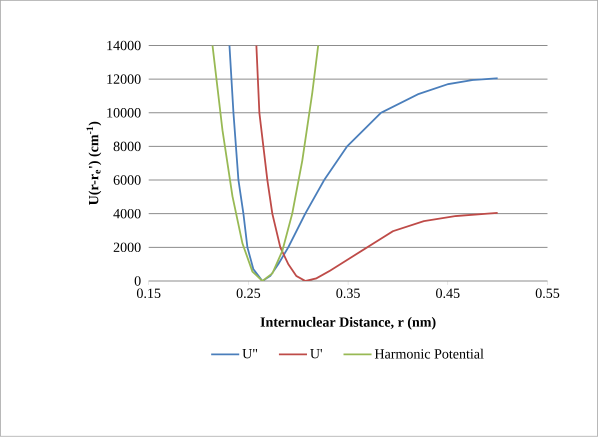 The width and height of the screenshot is (598, 437). Describe the element at coordinates (348, 293) in the screenshot. I see `x-tick-label: 0.35` at that location.